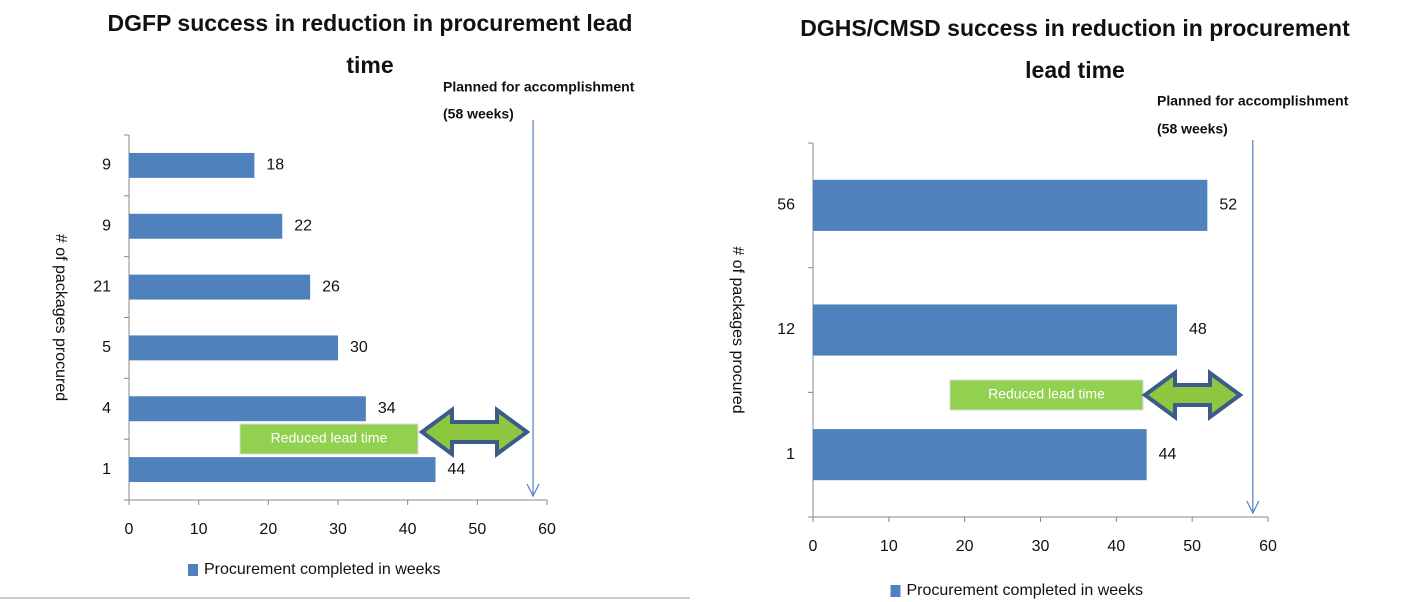 Image resolution: width=1422 pixels, height=602 pixels. What do you see at coordinates (1228, 205) in the screenshot?
I see `data-label: 52` at bounding box center [1228, 205].